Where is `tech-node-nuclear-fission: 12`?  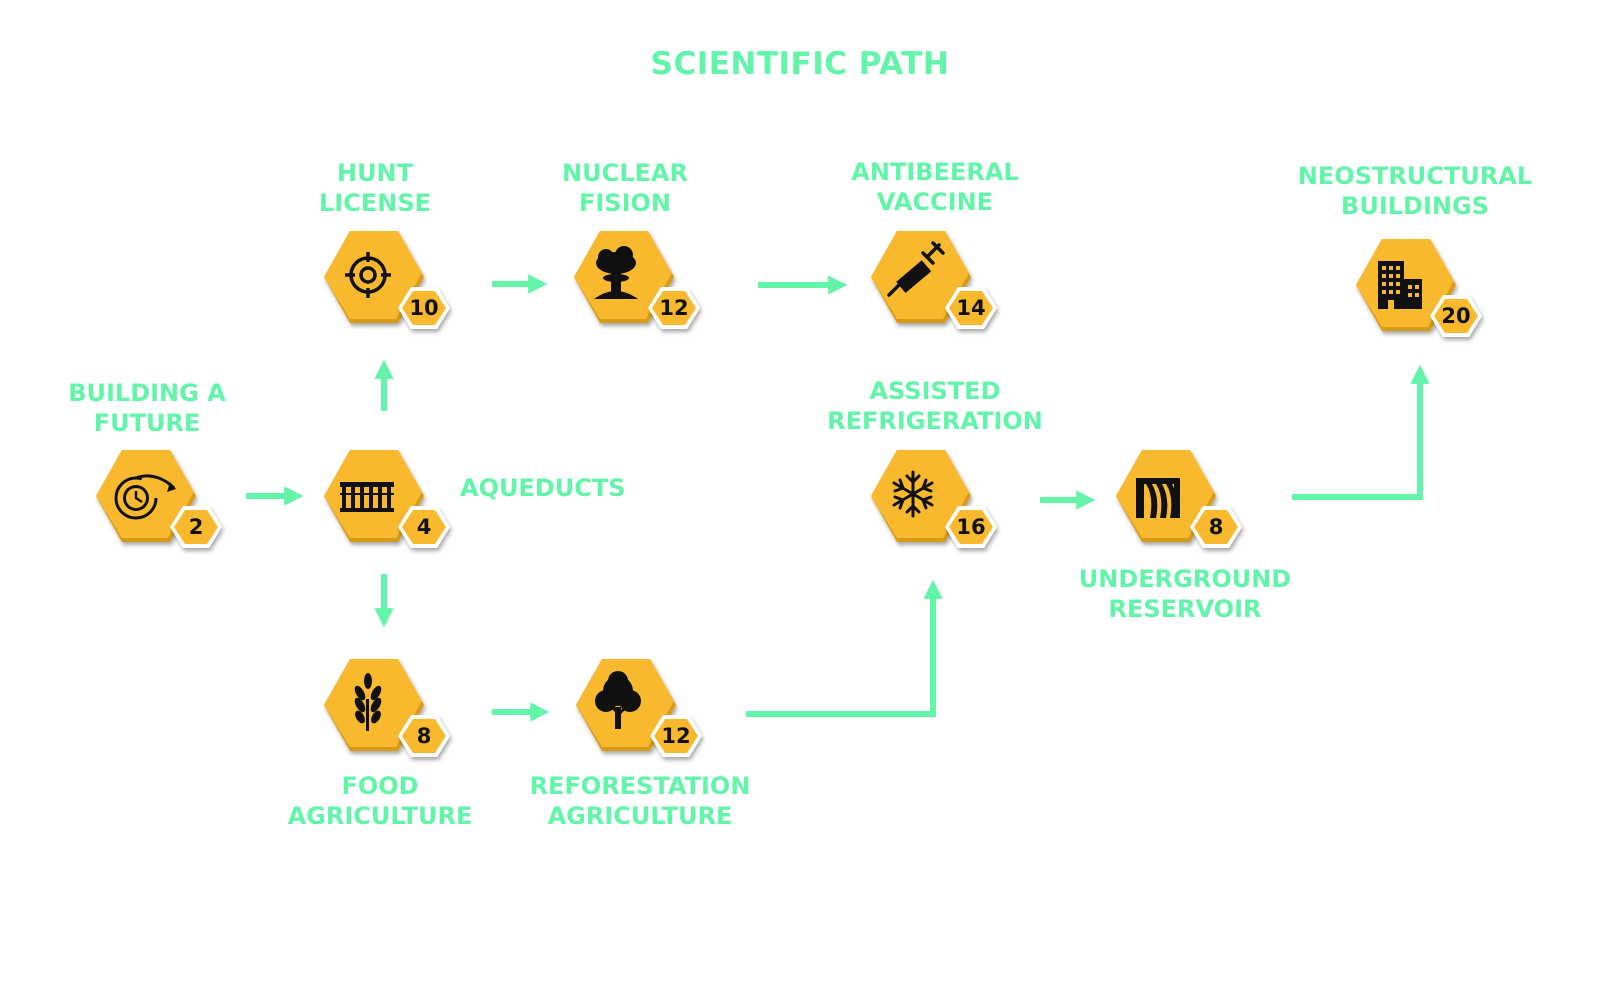
tech-node-nuclear-fission: 12 is located at coordinates (637, 280).